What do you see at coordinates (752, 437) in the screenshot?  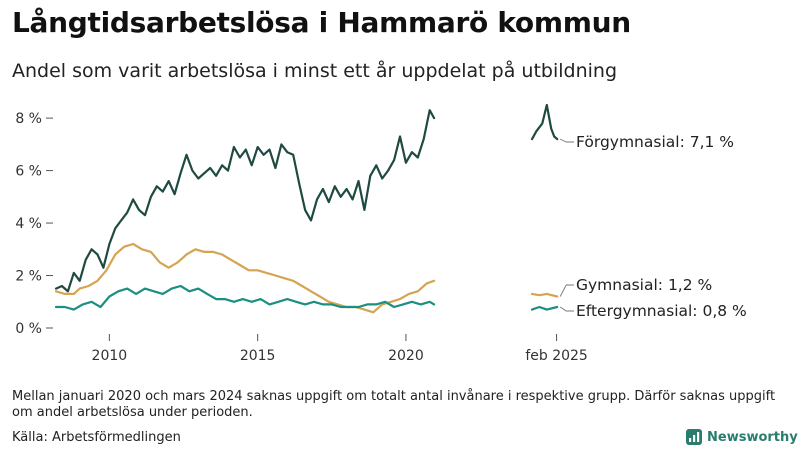 I see `brand-name: Newsworthy` at bounding box center [752, 437].